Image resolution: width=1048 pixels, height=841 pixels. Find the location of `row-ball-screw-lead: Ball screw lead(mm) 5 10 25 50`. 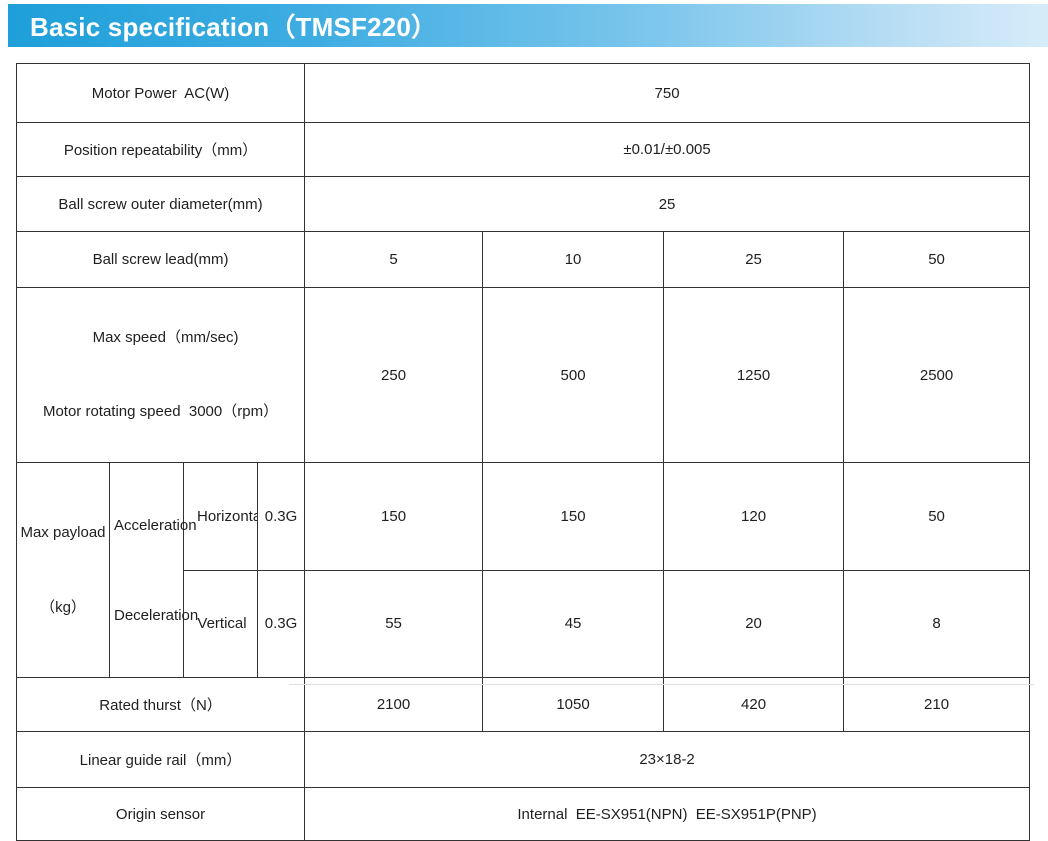

row-ball-screw-lead: Ball screw lead(mm) 5 10 25 50 is located at coordinates (523, 259).